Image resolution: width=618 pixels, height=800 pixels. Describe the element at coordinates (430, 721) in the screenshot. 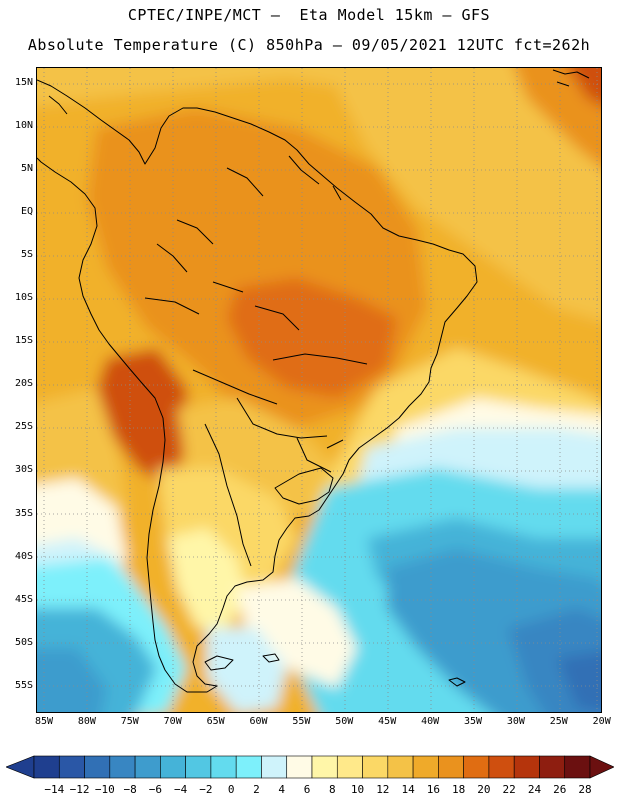

I see `lon-label-40w: 40W` at that location.